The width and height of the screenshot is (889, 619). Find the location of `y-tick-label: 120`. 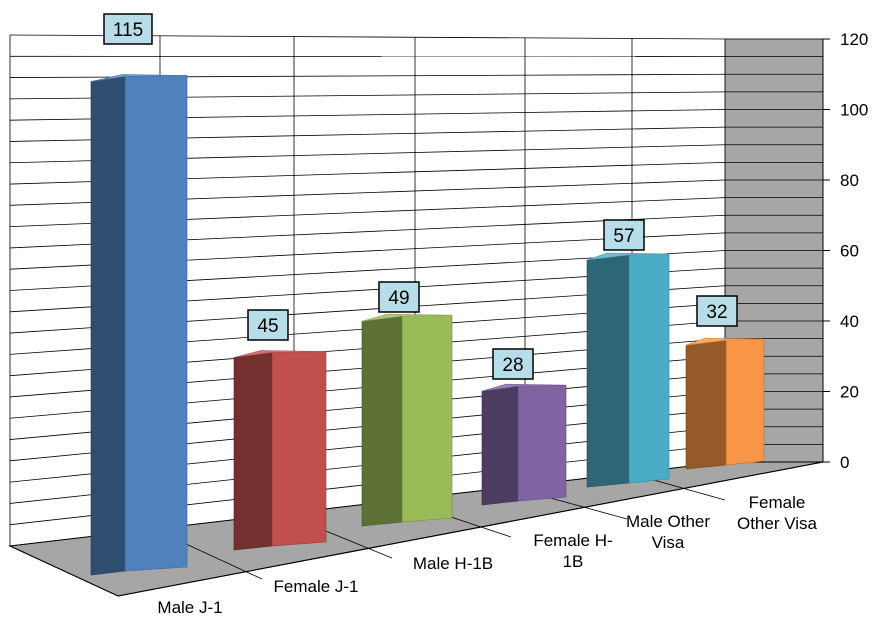

y-tick-label: 120 is located at coordinates (854, 39).